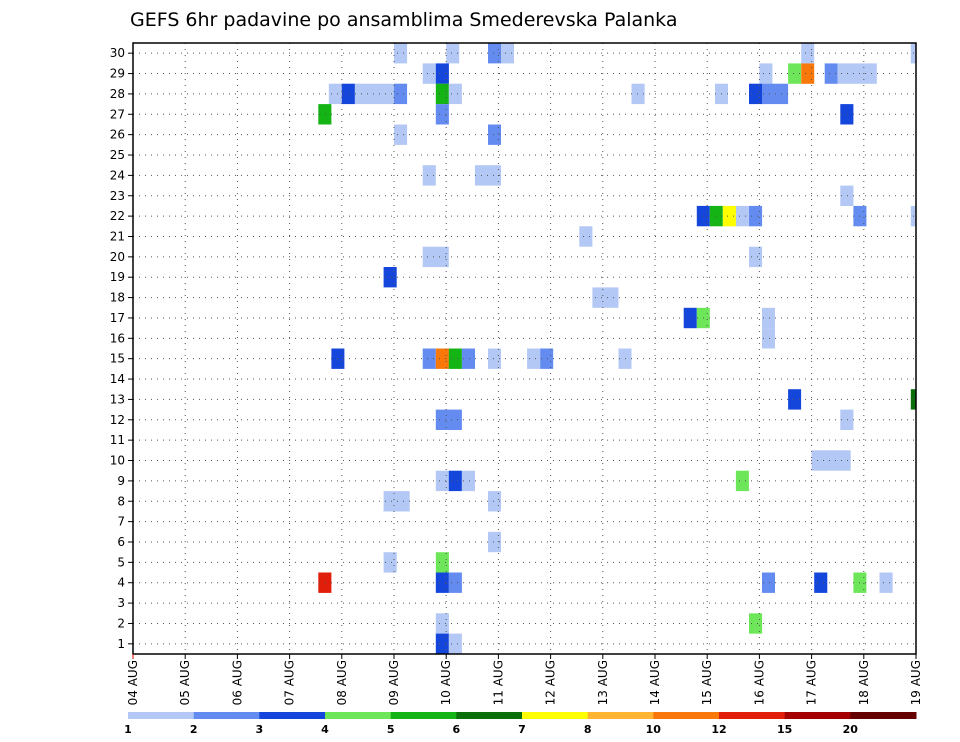  I want to click on x-tick-label: 13 AUG, so click(603, 682).